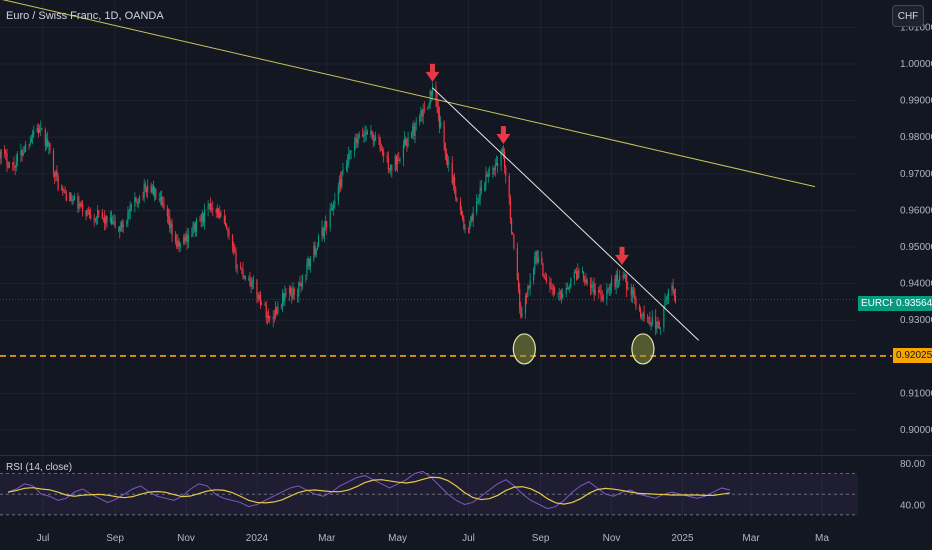 This screenshot has width=932, height=550. I want to click on arrow-marker, so click(503, 131).